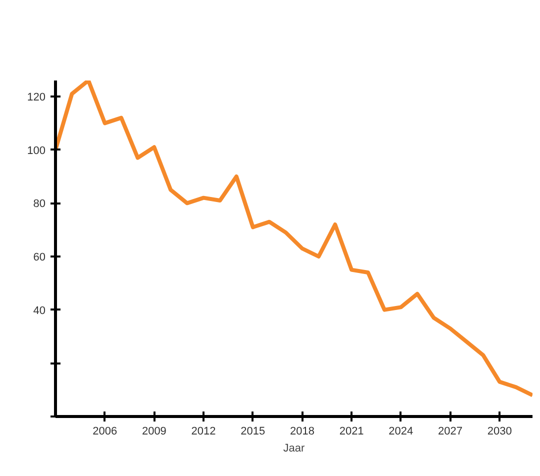 The height and width of the screenshot is (476, 540). Describe the element at coordinates (450, 432) in the screenshot. I see `x-tick-label: 2027` at that location.